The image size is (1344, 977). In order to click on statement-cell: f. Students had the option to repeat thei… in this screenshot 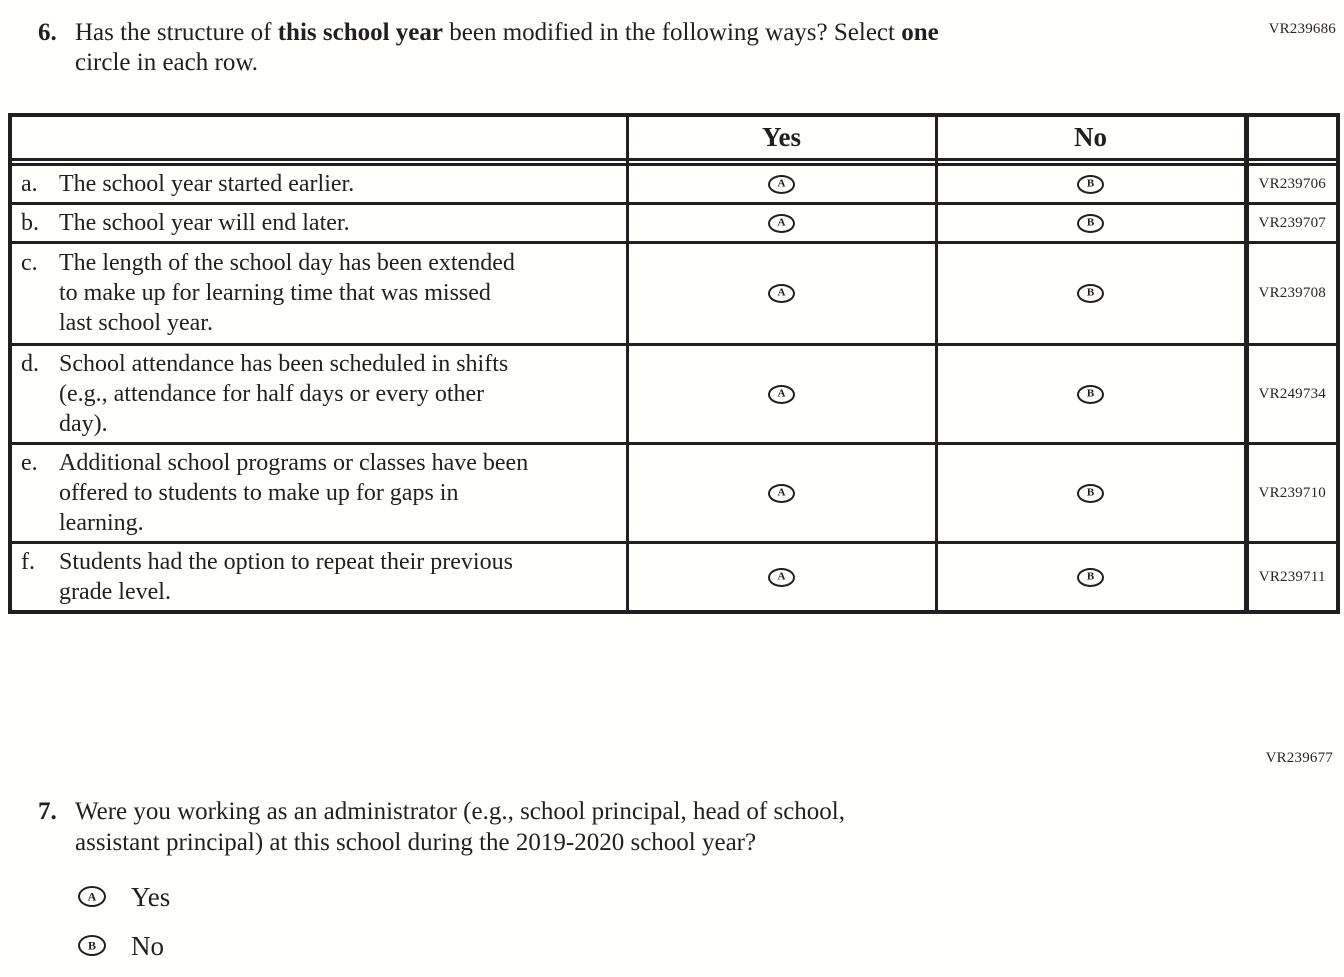, I will do `click(318, 576)`.